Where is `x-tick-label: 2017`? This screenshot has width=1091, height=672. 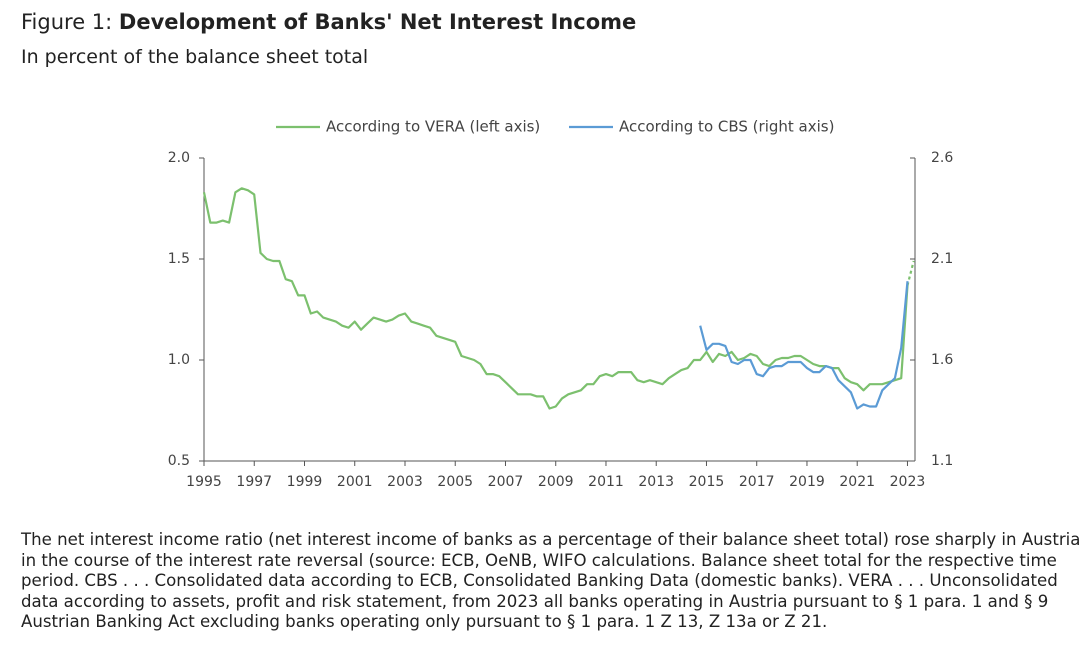
x-tick-label: 2017 is located at coordinates (757, 482).